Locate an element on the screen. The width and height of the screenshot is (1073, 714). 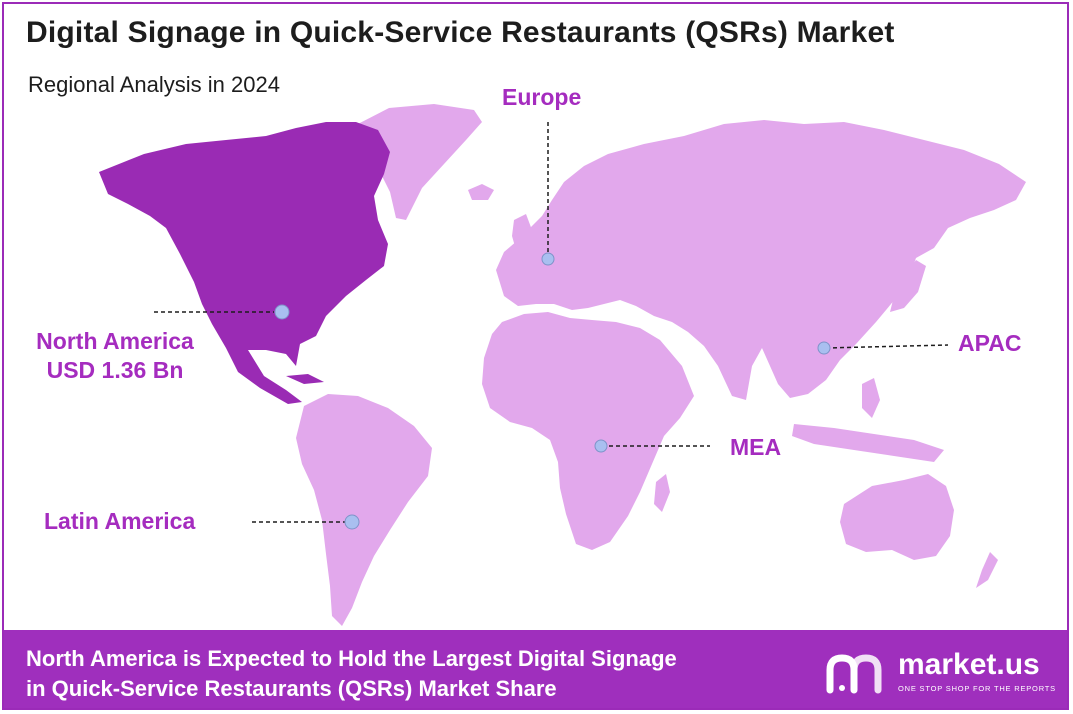
apac-marker is located at coordinates (824, 348).